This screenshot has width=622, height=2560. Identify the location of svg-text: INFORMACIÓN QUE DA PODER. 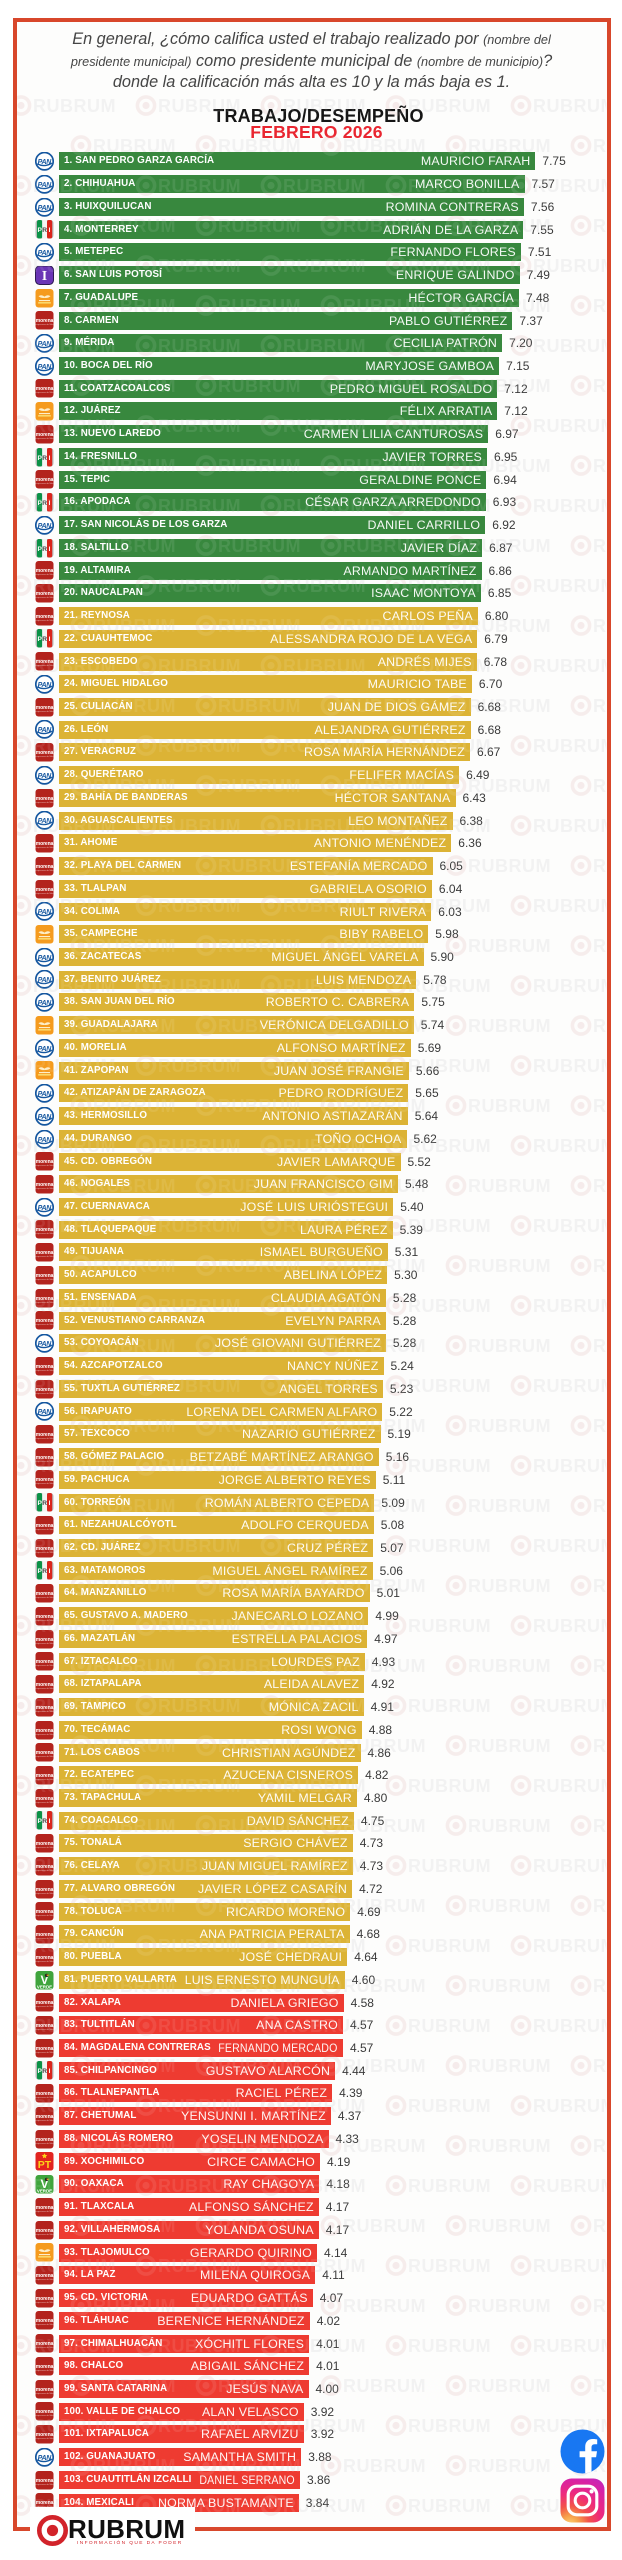
(130, 2542).